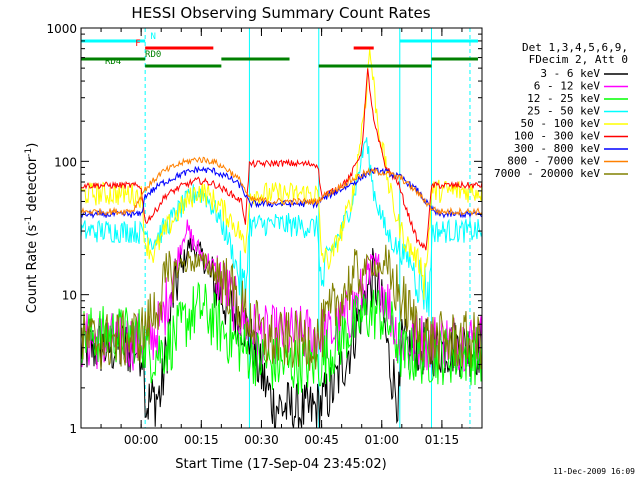 This screenshot has width=640, height=480. Describe the element at coordinates (578, 59) in the screenshot. I see `legend-header-1: FDecim 2, Att 0` at that location.